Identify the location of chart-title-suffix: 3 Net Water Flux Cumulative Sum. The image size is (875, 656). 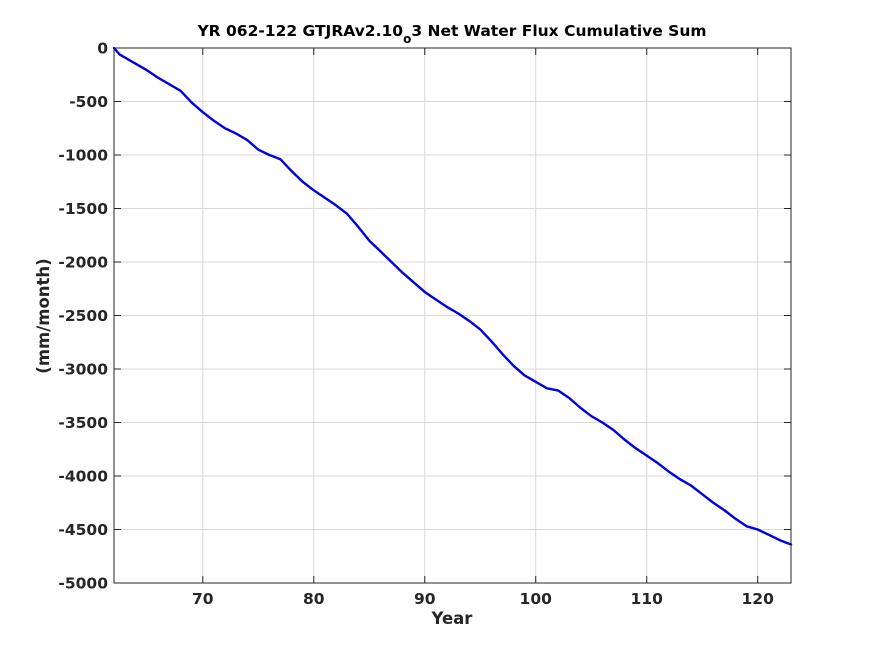
(558, 31).